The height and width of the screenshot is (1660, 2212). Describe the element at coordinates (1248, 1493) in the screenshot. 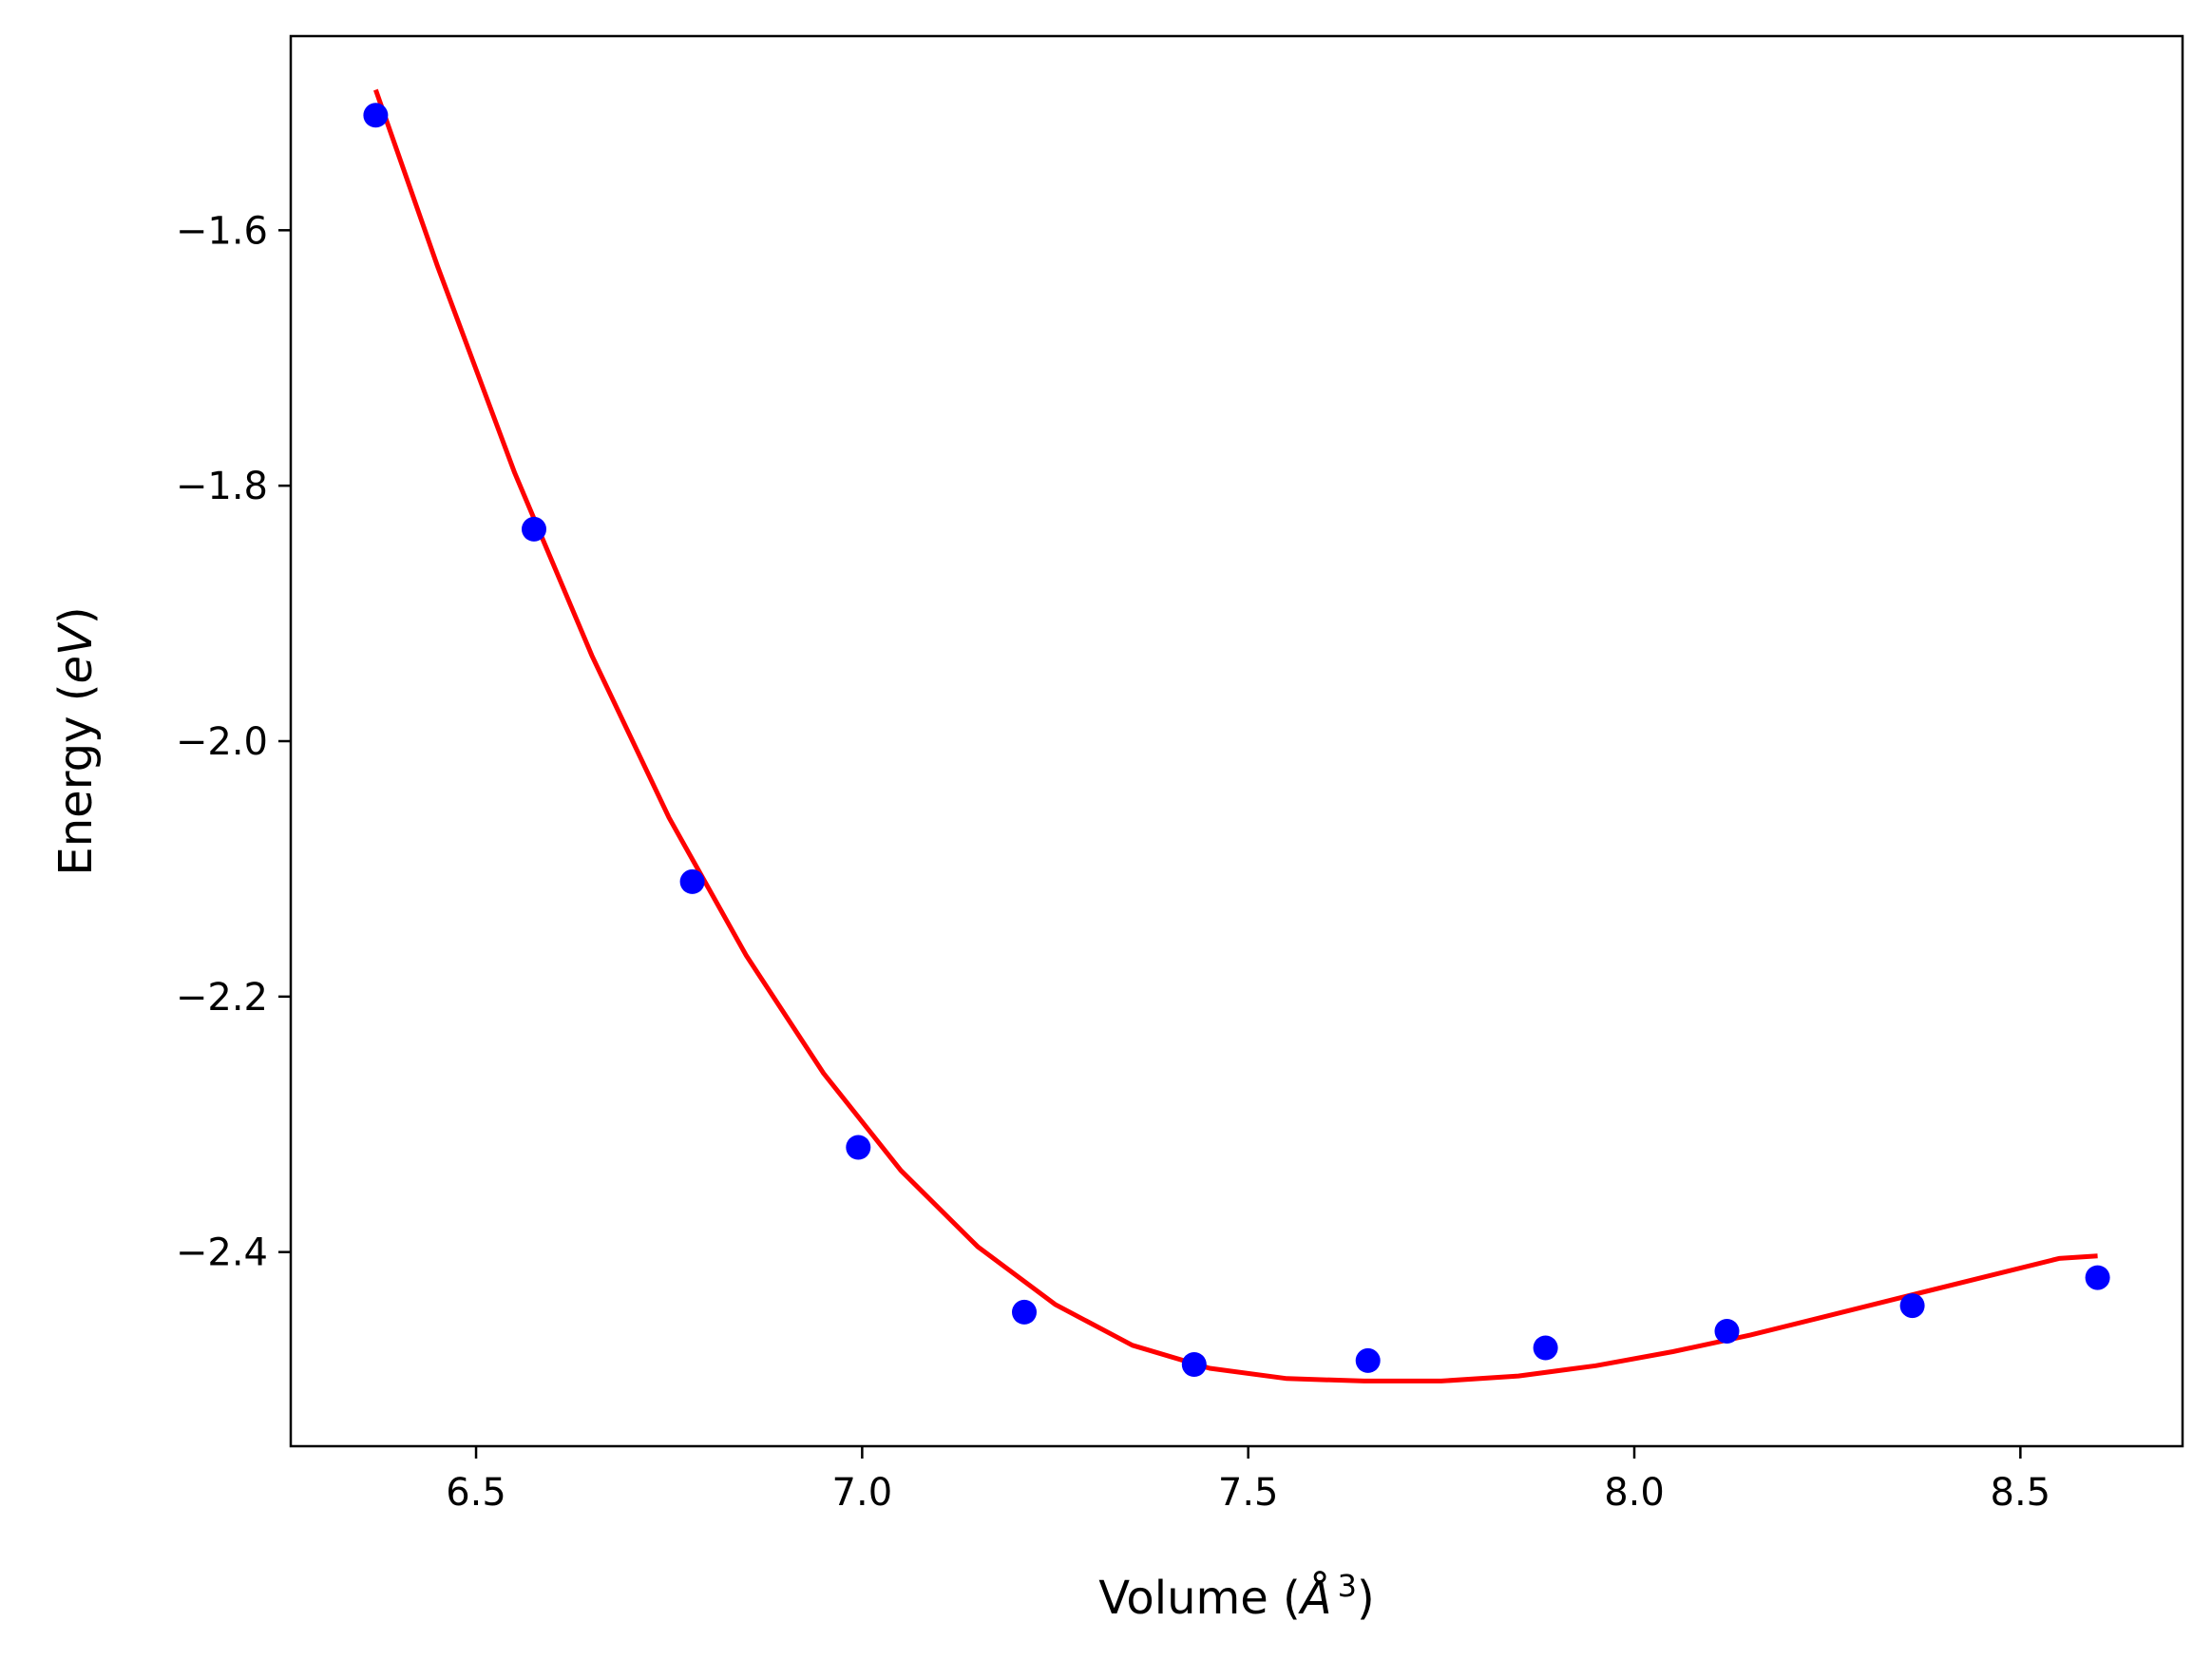

I see `x-tick-label: 7.5` at that location.